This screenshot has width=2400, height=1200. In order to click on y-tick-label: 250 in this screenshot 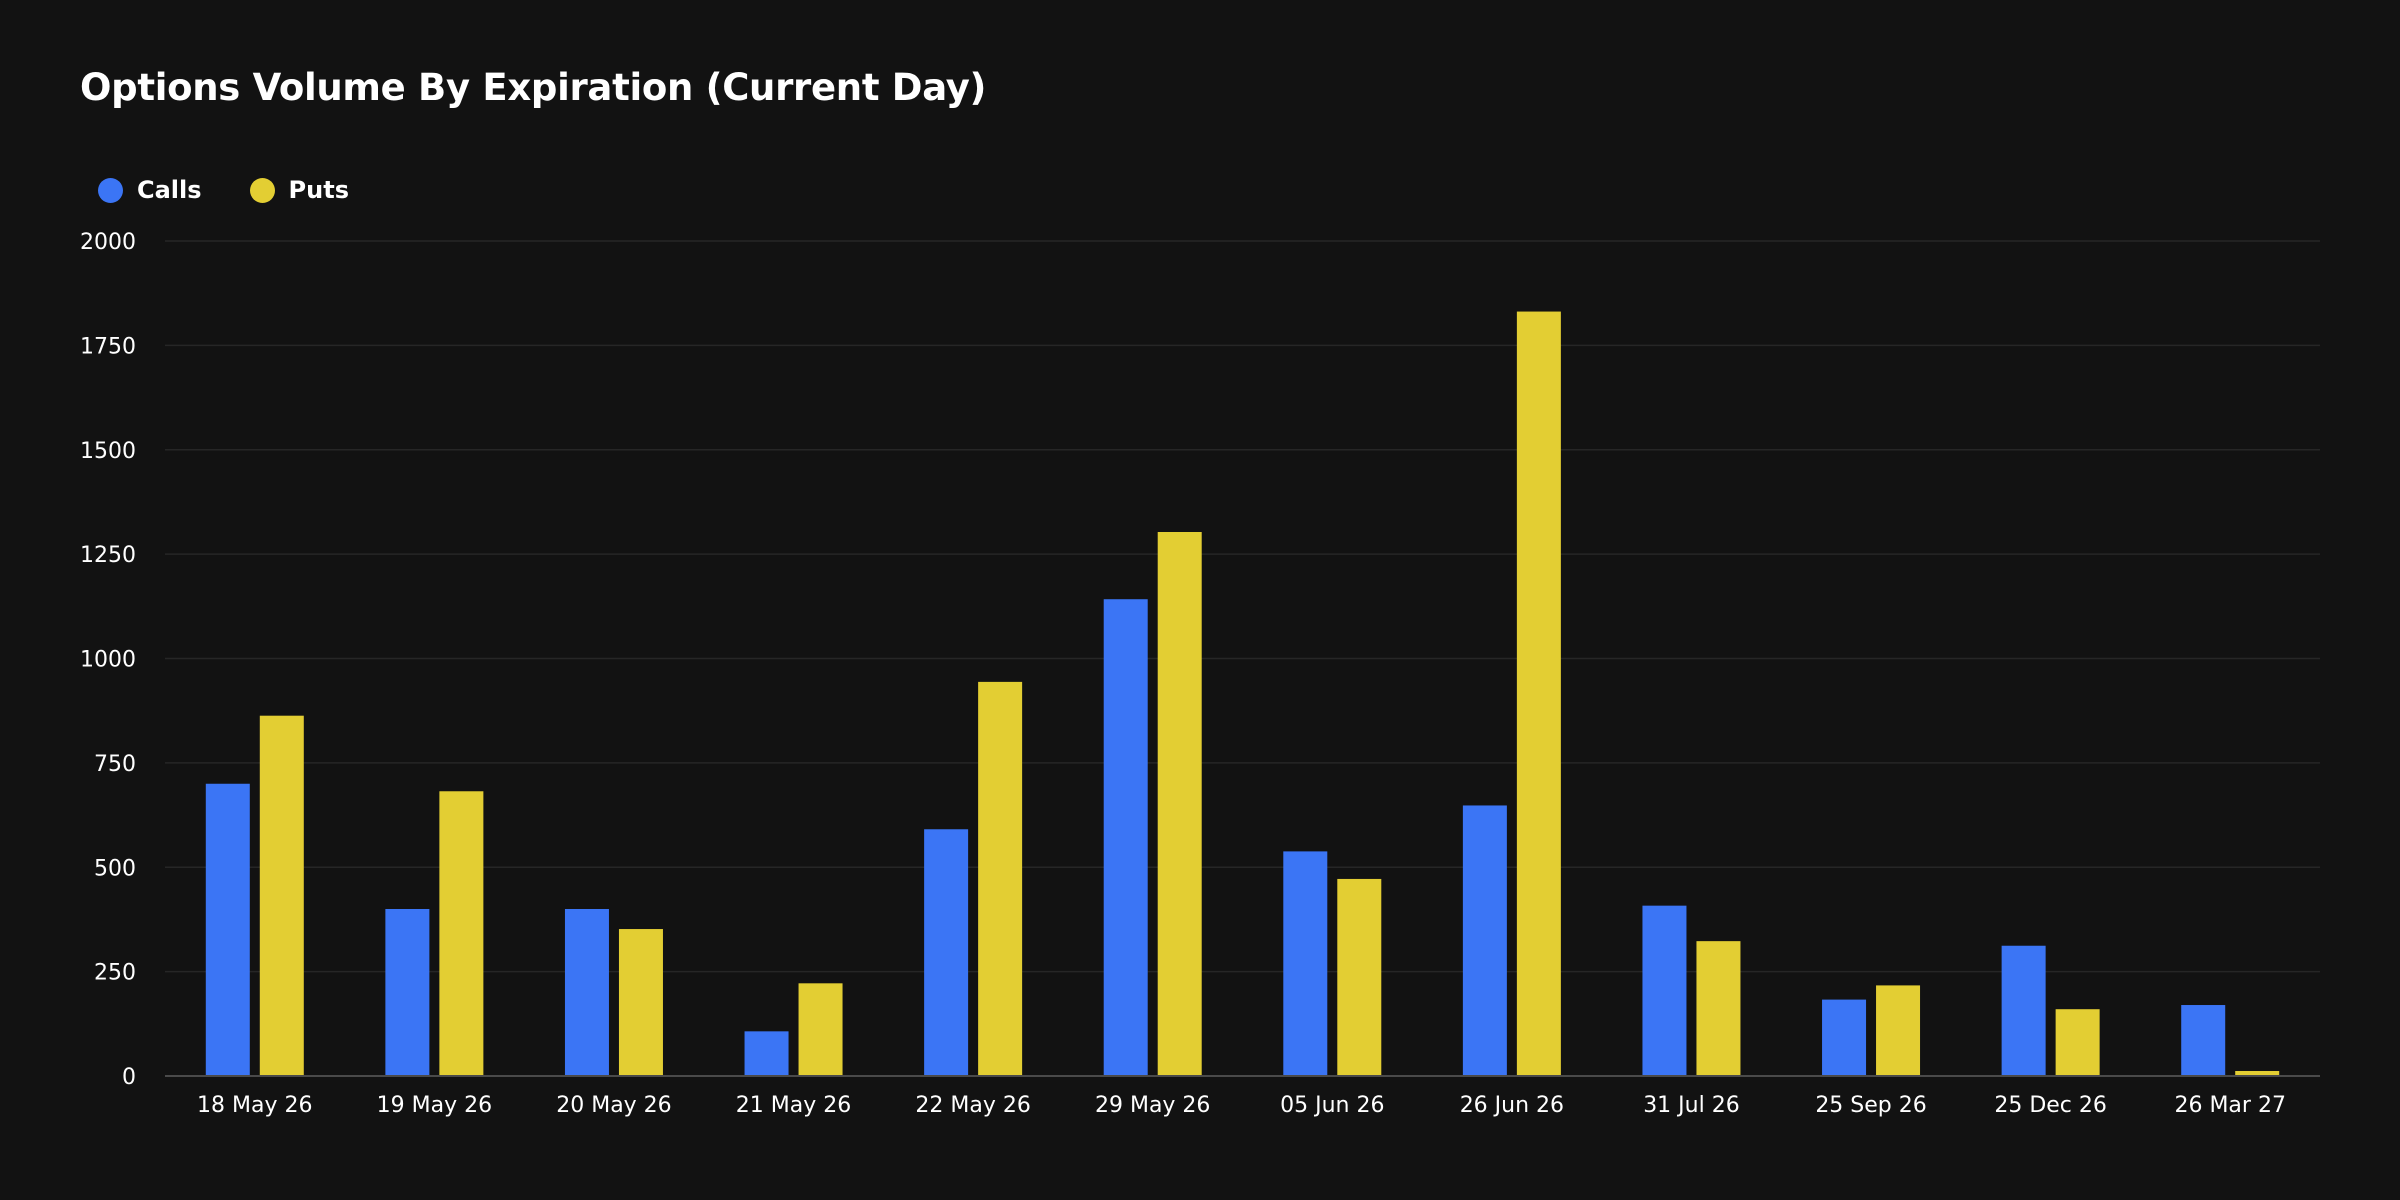, I will do `click(115, 973)`.